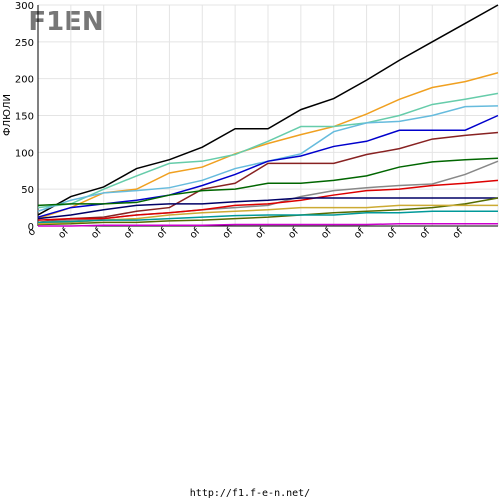 The height and width of the screenshot is (504, 500). Describe the element at coordinates (24, 80) in the screenshot. I see `y-tick-label: 200` at that location.